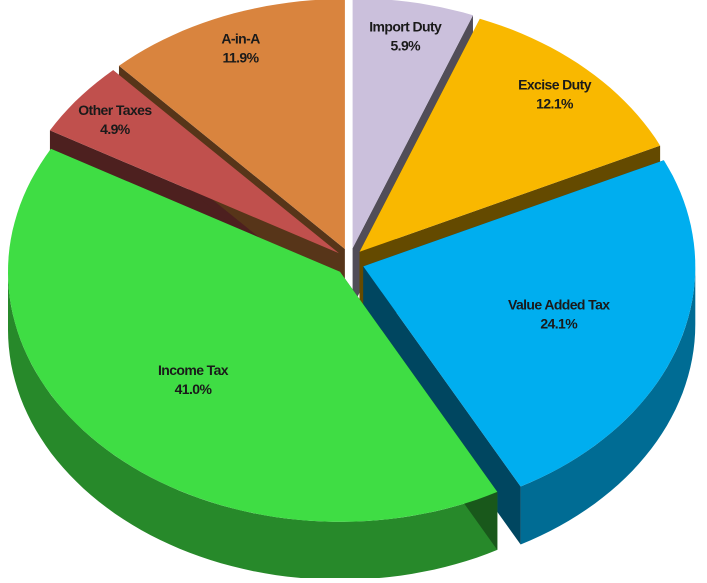  I want to click on slice-label: Other Taxes, so click(115, 110).